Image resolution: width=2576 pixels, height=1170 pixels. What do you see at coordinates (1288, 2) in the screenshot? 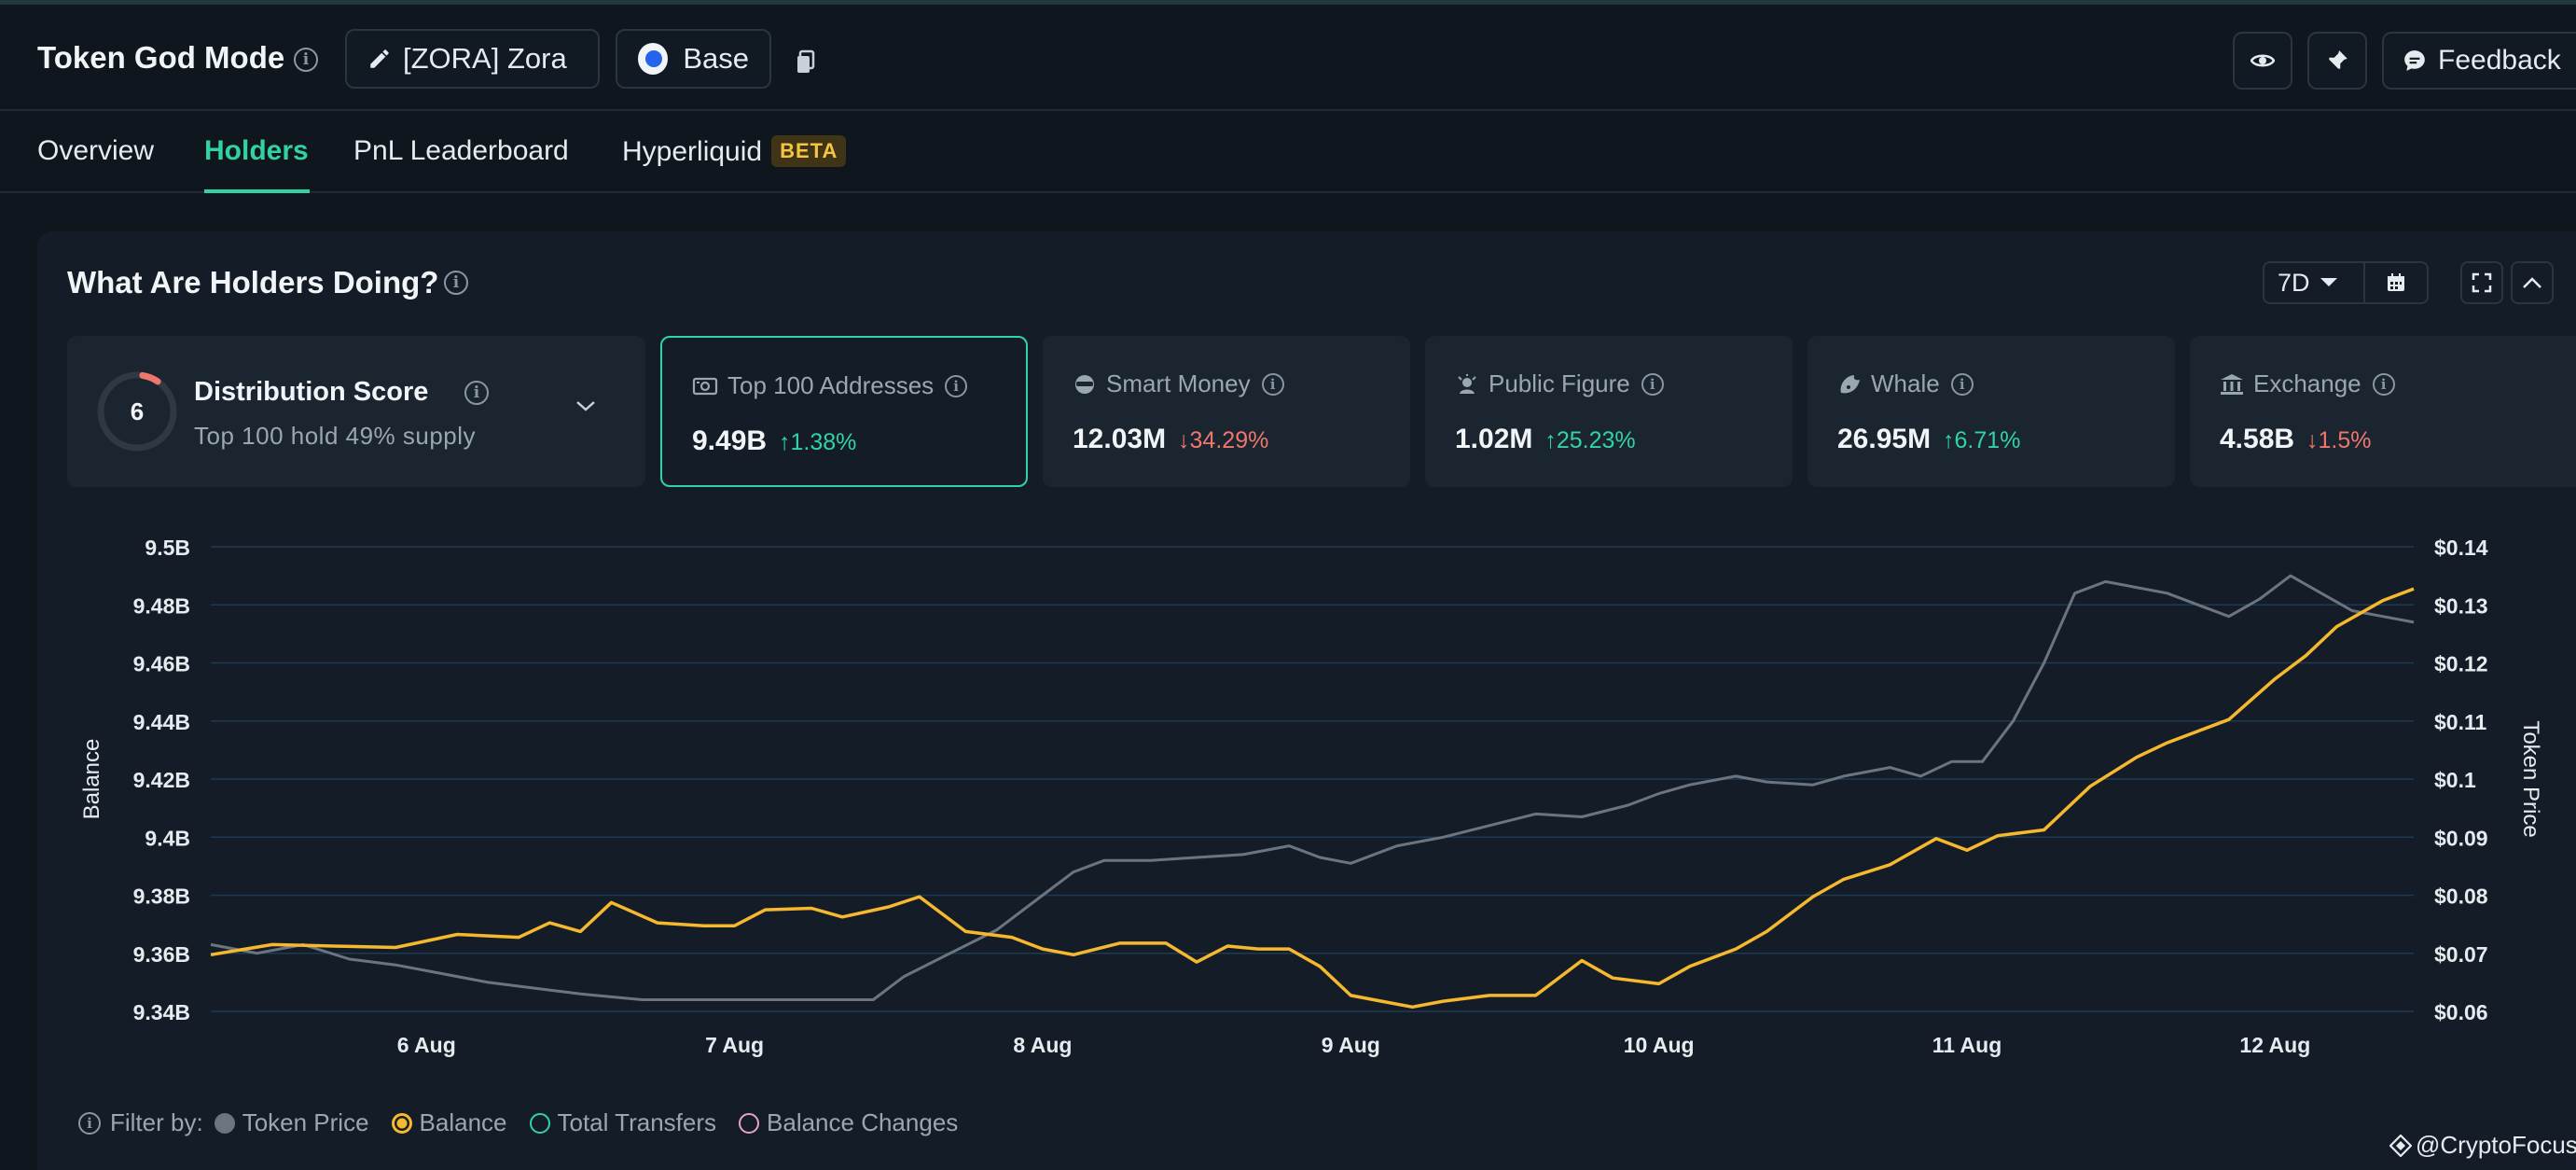
I see `top-accent-line` at bounding box center [1288, 2].